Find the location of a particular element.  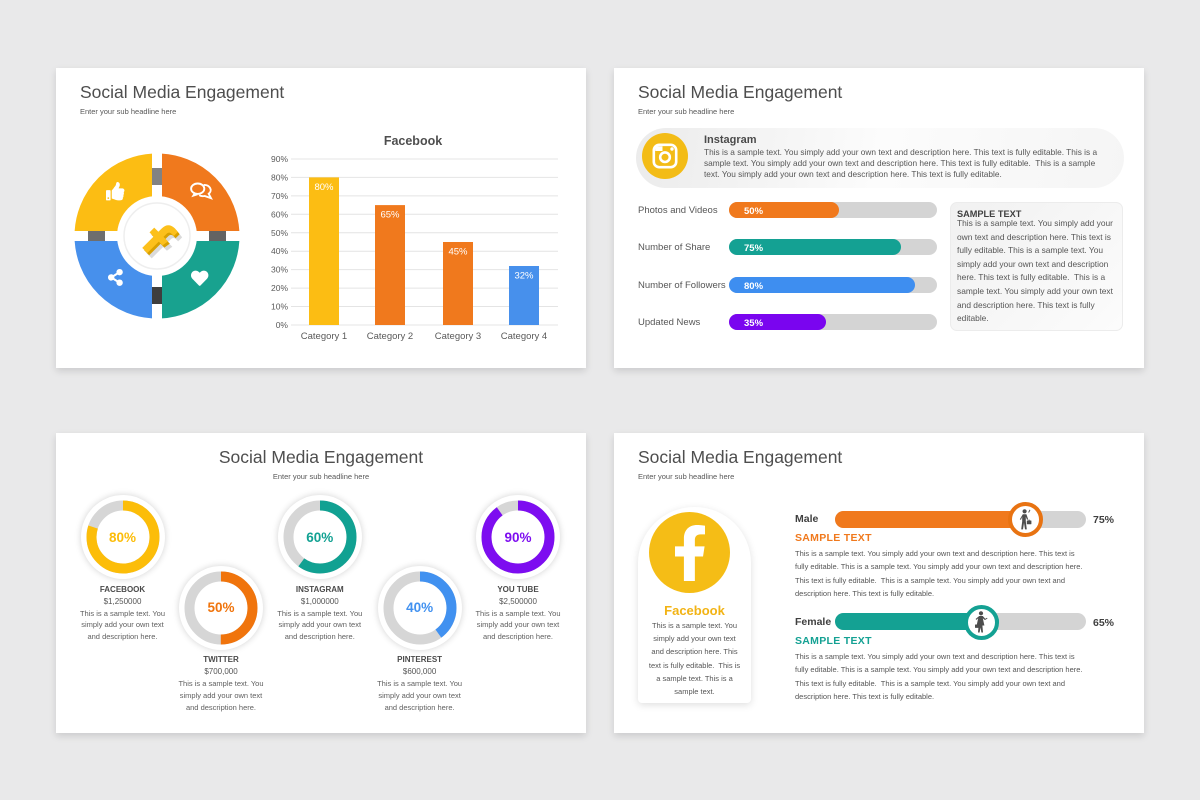

svg-text: 30% is located at coordinates (279, 270).